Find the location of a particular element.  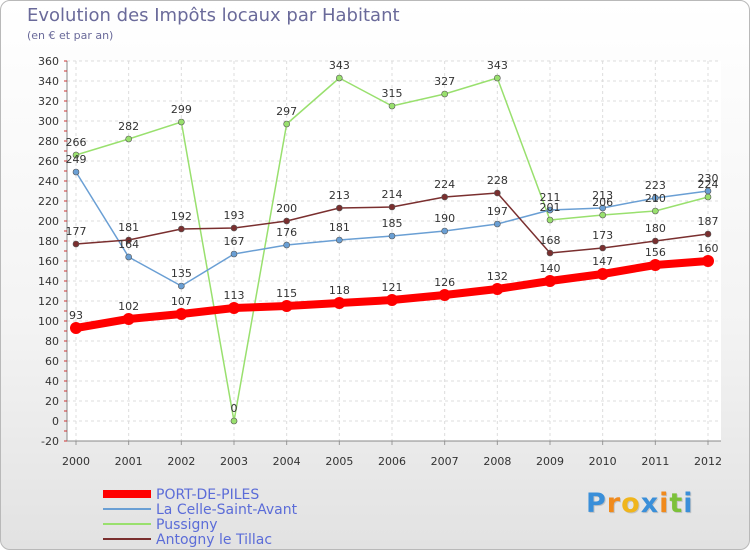

y-tick-label: 160 is located at coordinates (48, 261).